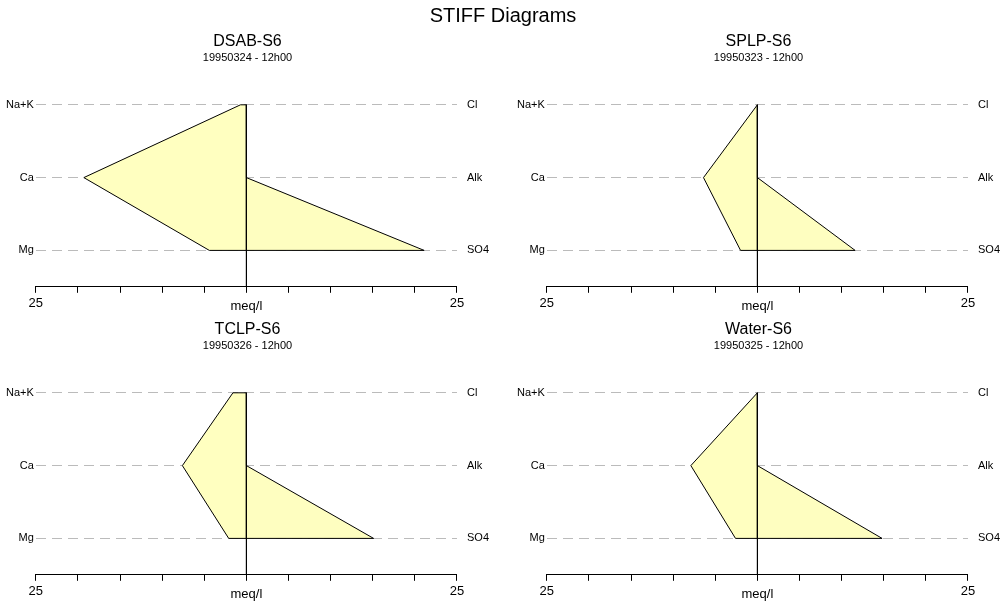 This screenshot has width=1006, height=610. Describe the element at coordinates (247, 344) in the screenshot. I see `chart-subtitle: 19950326 - 12h00` at that location.